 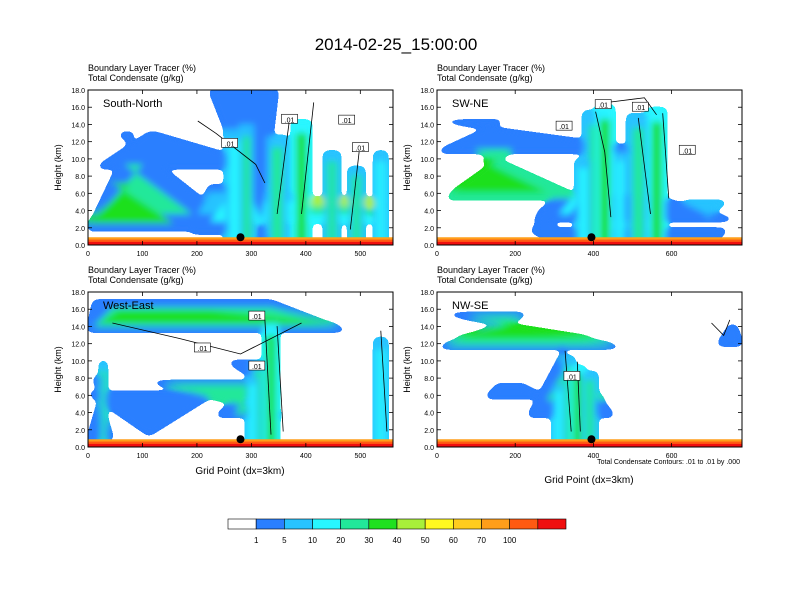 What do you see at coordinates (588, 480) in the screenshot?
I see `x-axis-label: Grid Point (dx=3km)` at bounding box center [588, 480].